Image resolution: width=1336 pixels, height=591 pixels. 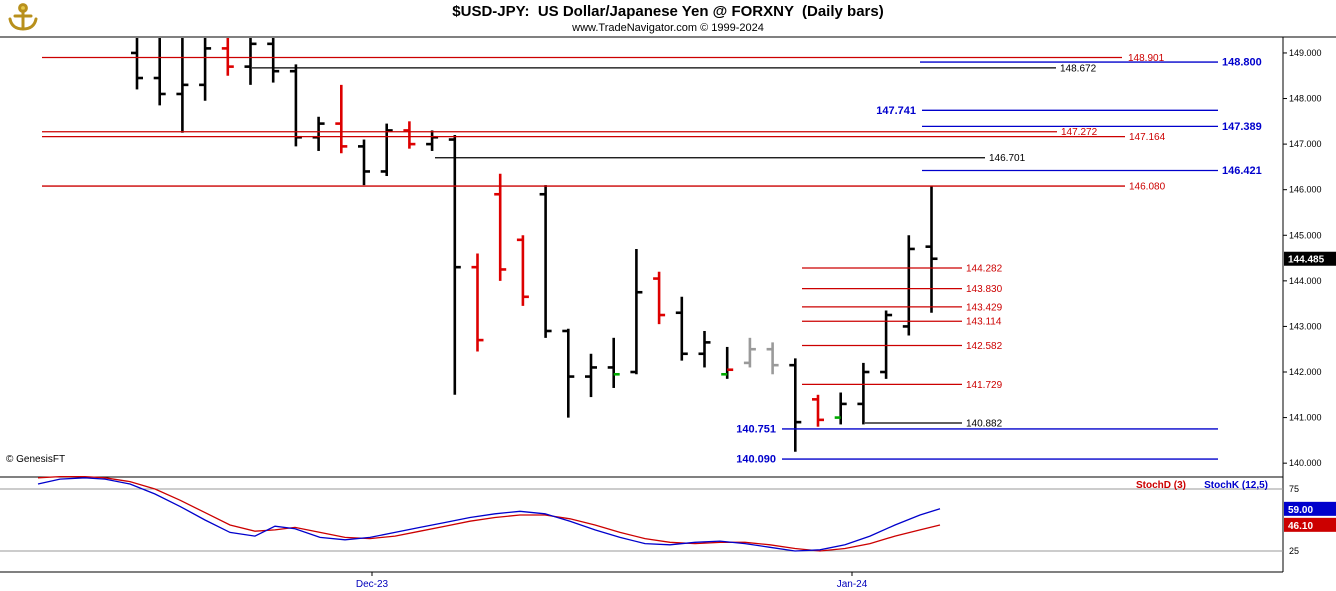 I want to click on price-tick-145.000: 145.000, so click(x=1305, y=235).